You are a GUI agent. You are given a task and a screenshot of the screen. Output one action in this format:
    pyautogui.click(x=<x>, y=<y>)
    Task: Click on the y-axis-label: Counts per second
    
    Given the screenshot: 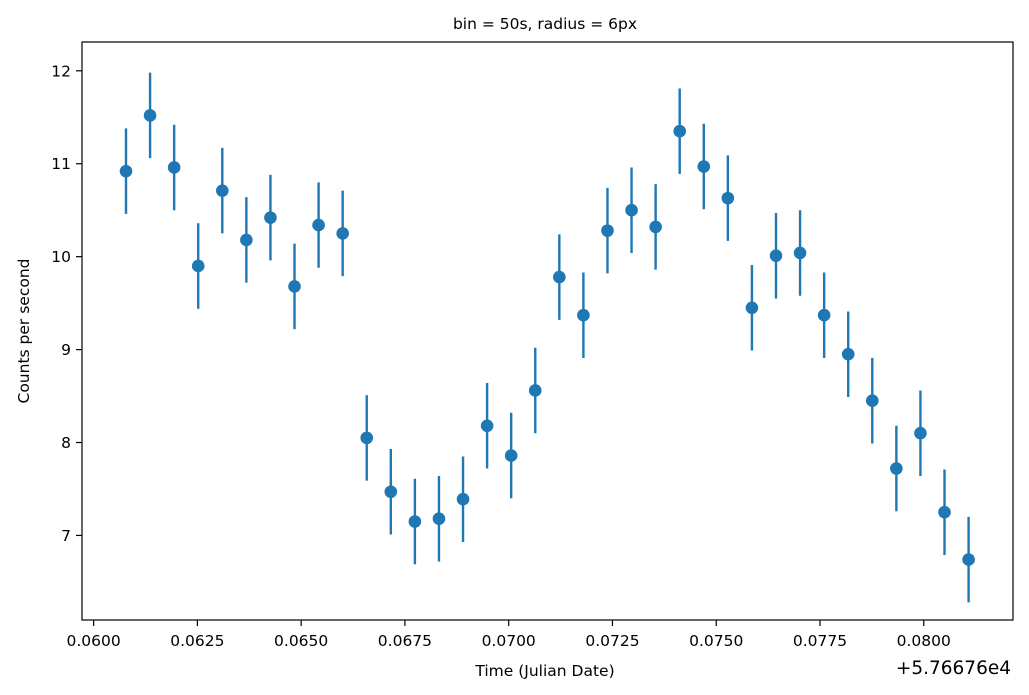 What is the action you would take?
    pyautogui.click(x=24, y=331)
    